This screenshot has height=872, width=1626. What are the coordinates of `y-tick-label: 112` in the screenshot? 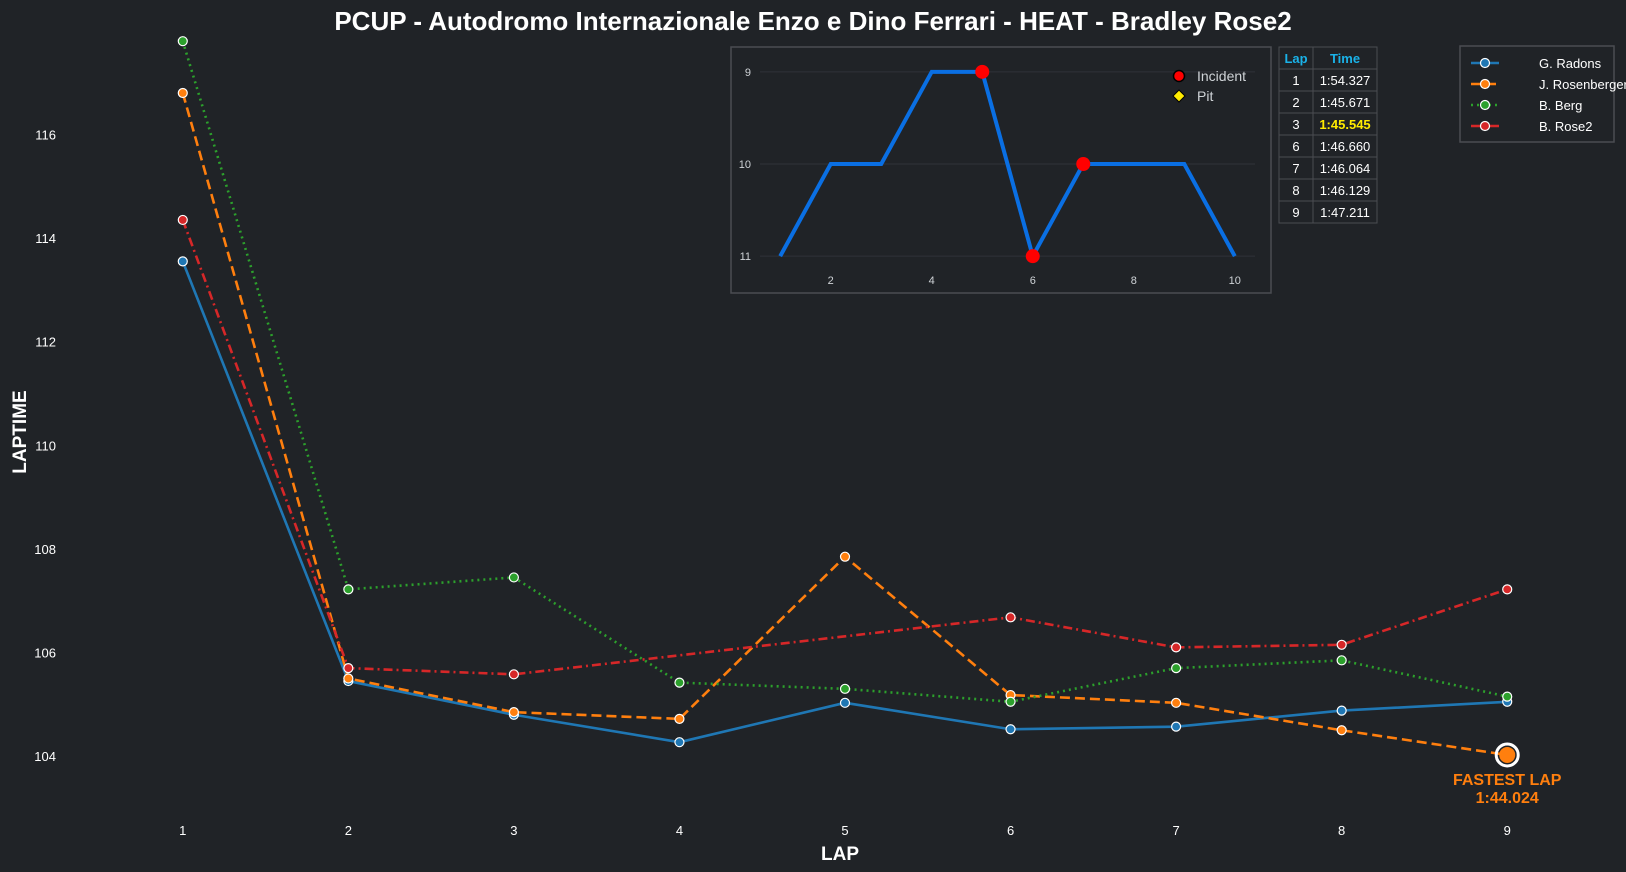 It's located at (45, 342).